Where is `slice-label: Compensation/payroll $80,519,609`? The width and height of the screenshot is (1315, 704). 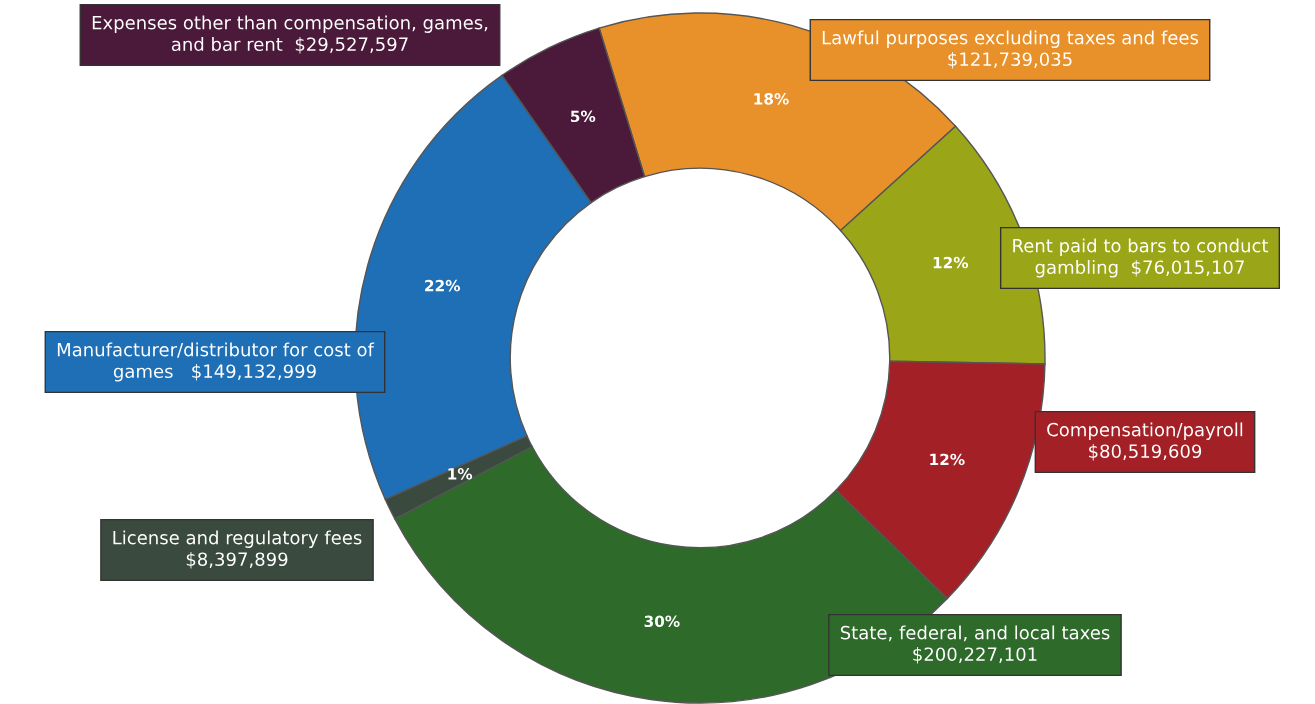
slice-label: Compensation/payroll $80,519,609 is located at coordinates (1145, 441).